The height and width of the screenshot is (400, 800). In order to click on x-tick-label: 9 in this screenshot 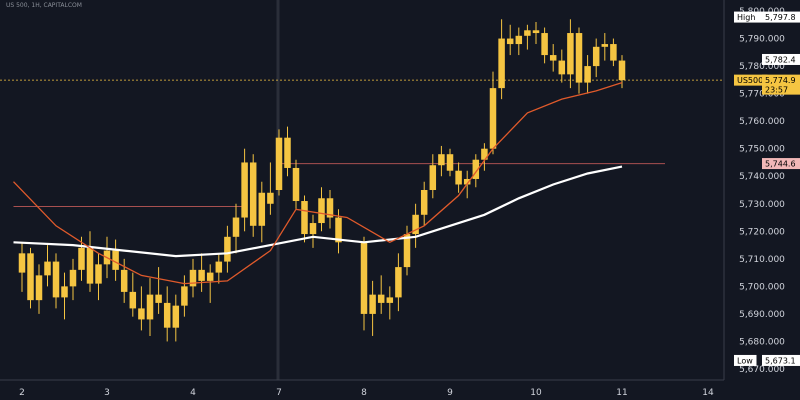, I will do `click(450, 393)`.